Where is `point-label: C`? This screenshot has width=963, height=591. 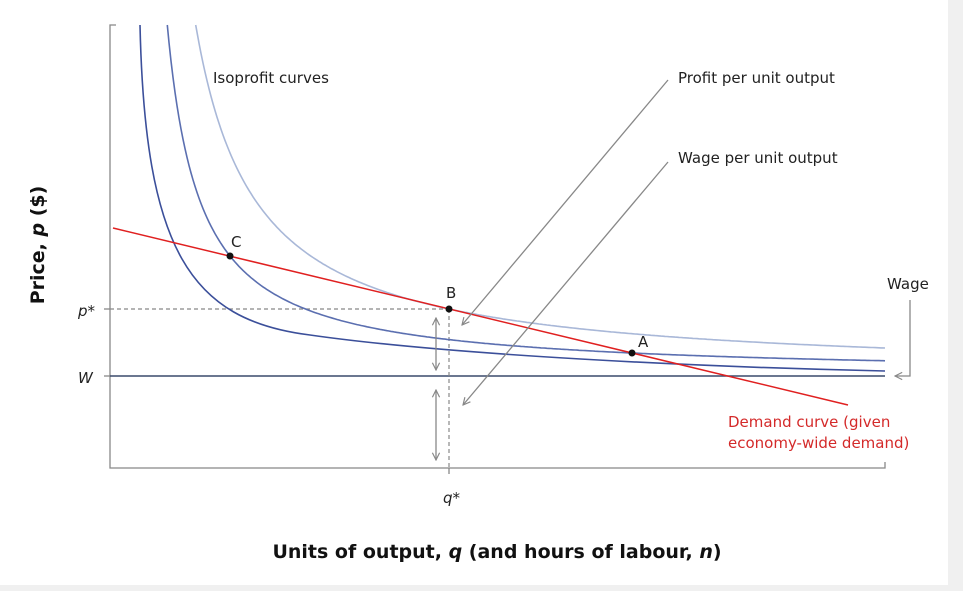 point-label: C is located at coordinates (236, 242).